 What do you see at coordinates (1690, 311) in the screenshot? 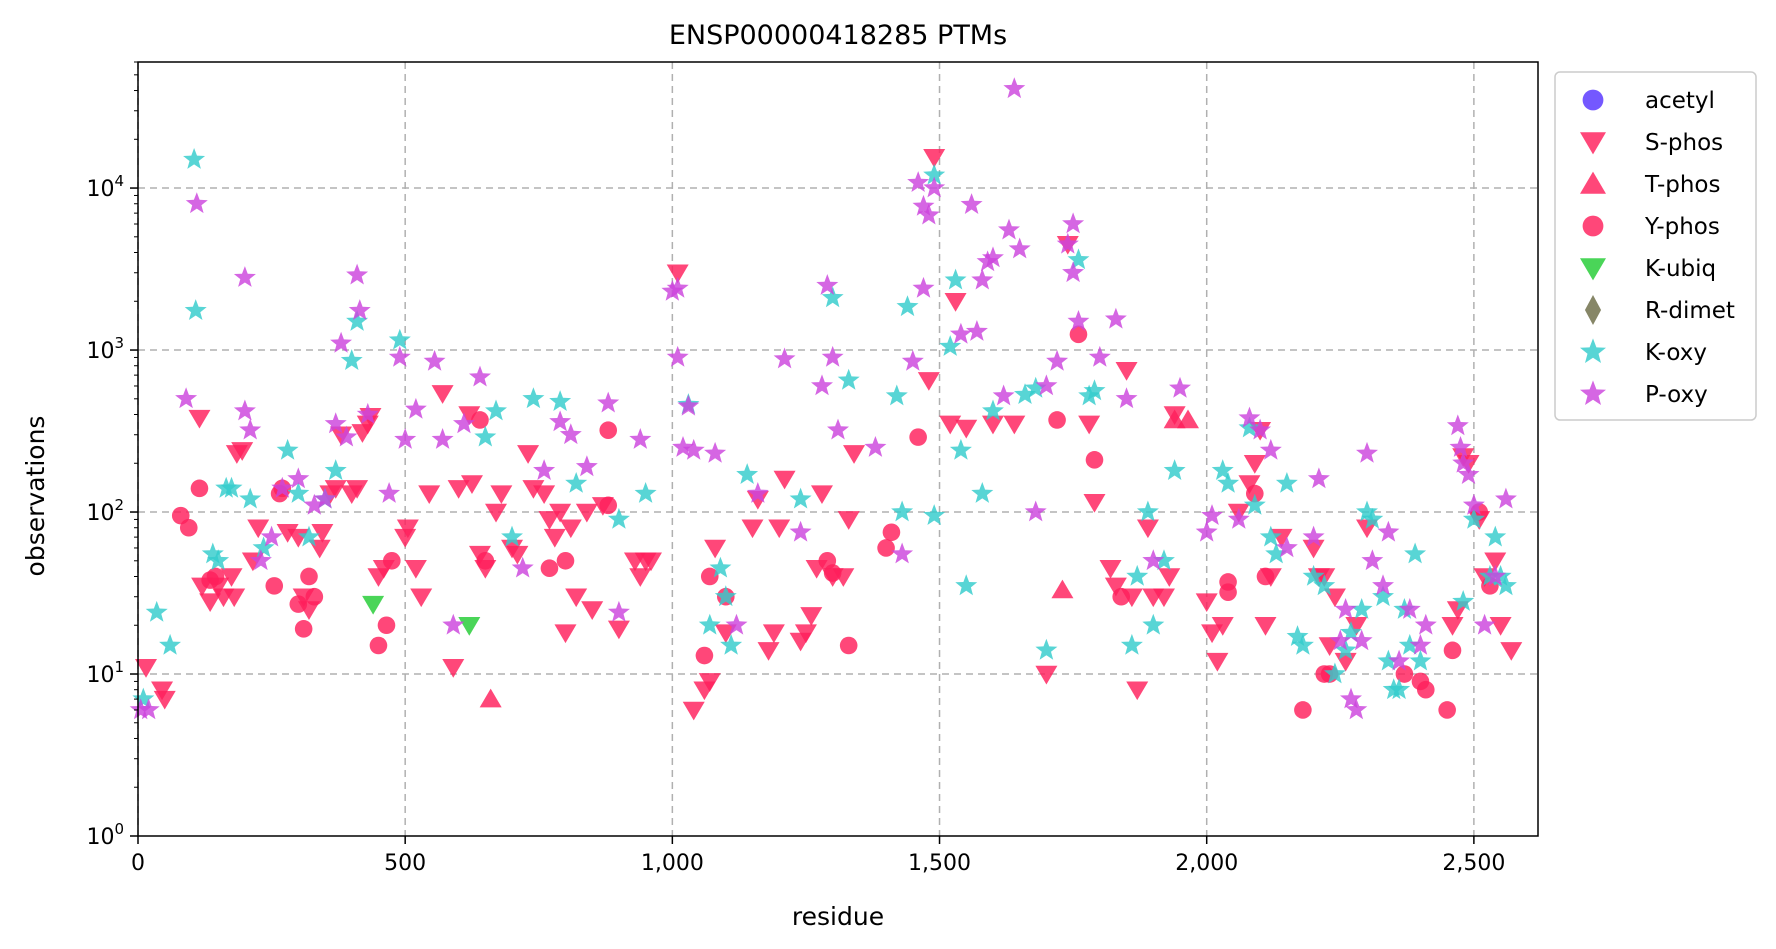
I see `legend-label-r-dimet: R-dimet` at bounding box center [1690, 311].